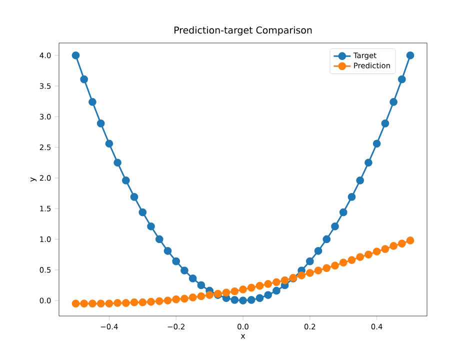  I want to click on chart-title: Prediction-target Comparison, so click(243, 31).